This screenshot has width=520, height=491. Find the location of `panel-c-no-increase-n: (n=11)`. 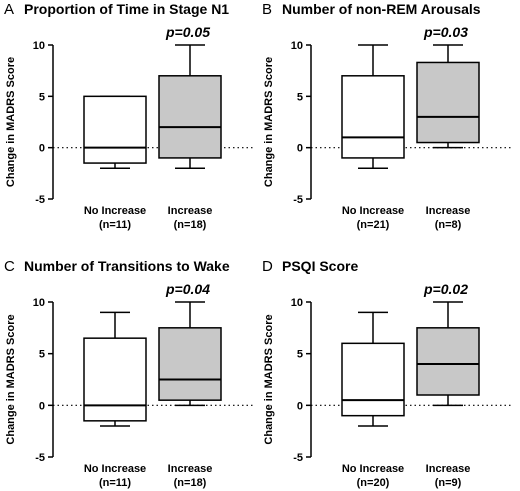

panel-c-no-increase-n: (n=11) is located at coordinates (115, 483).